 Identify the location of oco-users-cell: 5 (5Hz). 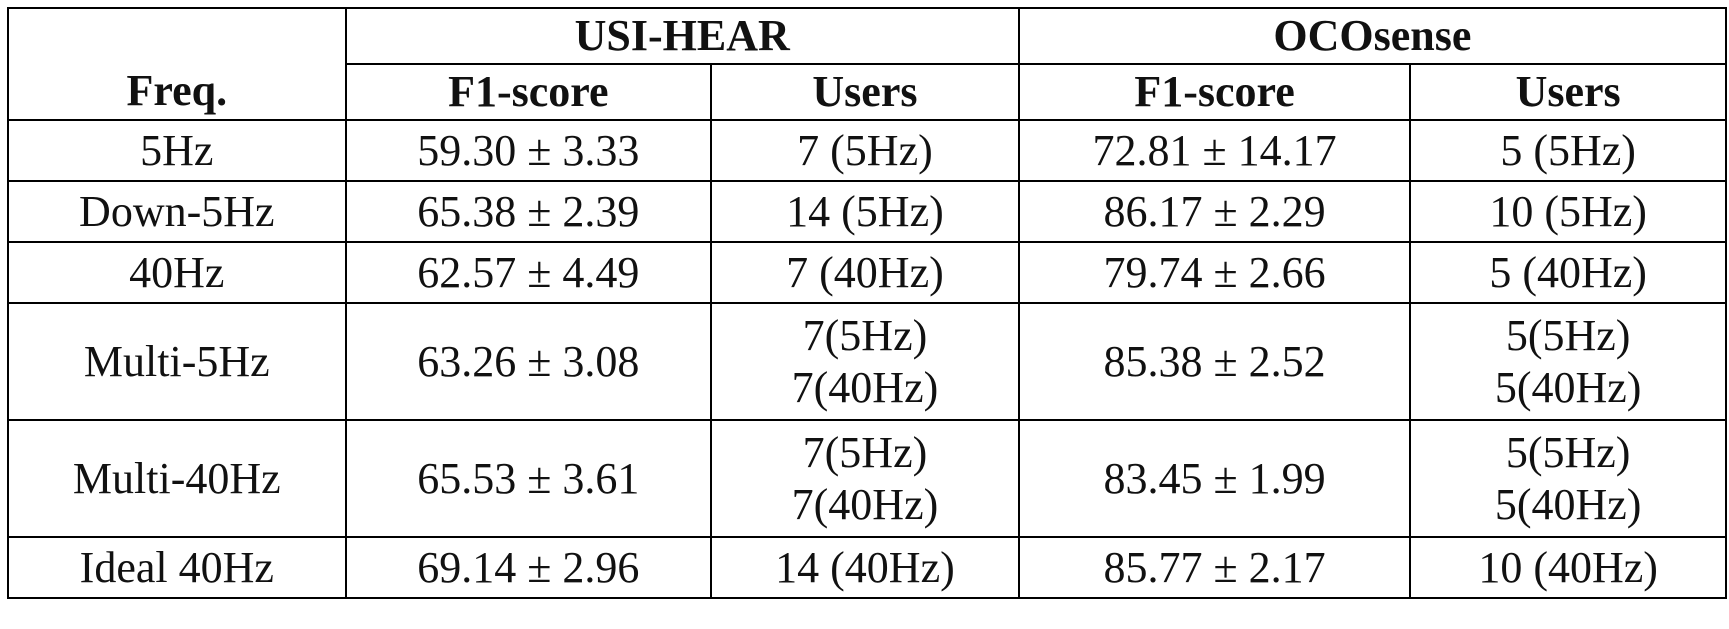
(1568, 150).